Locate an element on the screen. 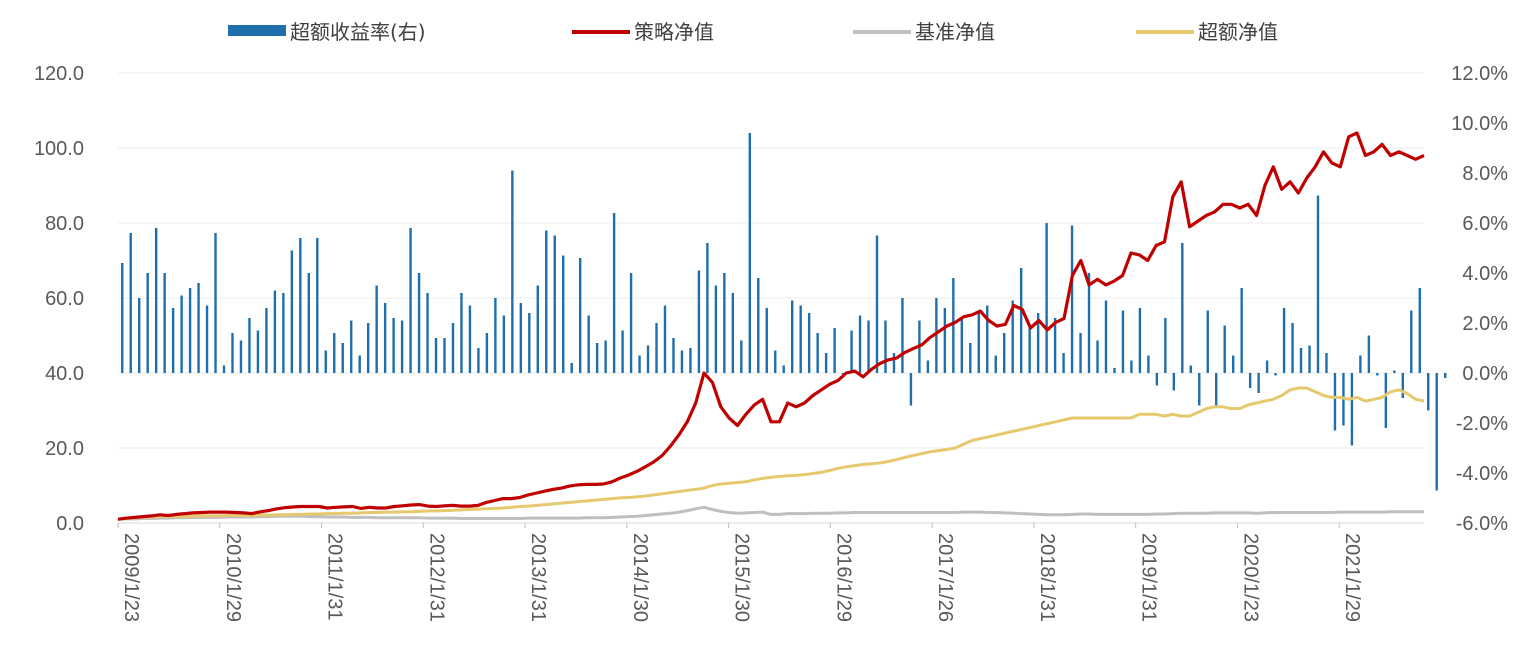 The width and height of the screenshot is (1533, 657). x-tick-label: 2014/1/30 is located at coordinates (640, 577).